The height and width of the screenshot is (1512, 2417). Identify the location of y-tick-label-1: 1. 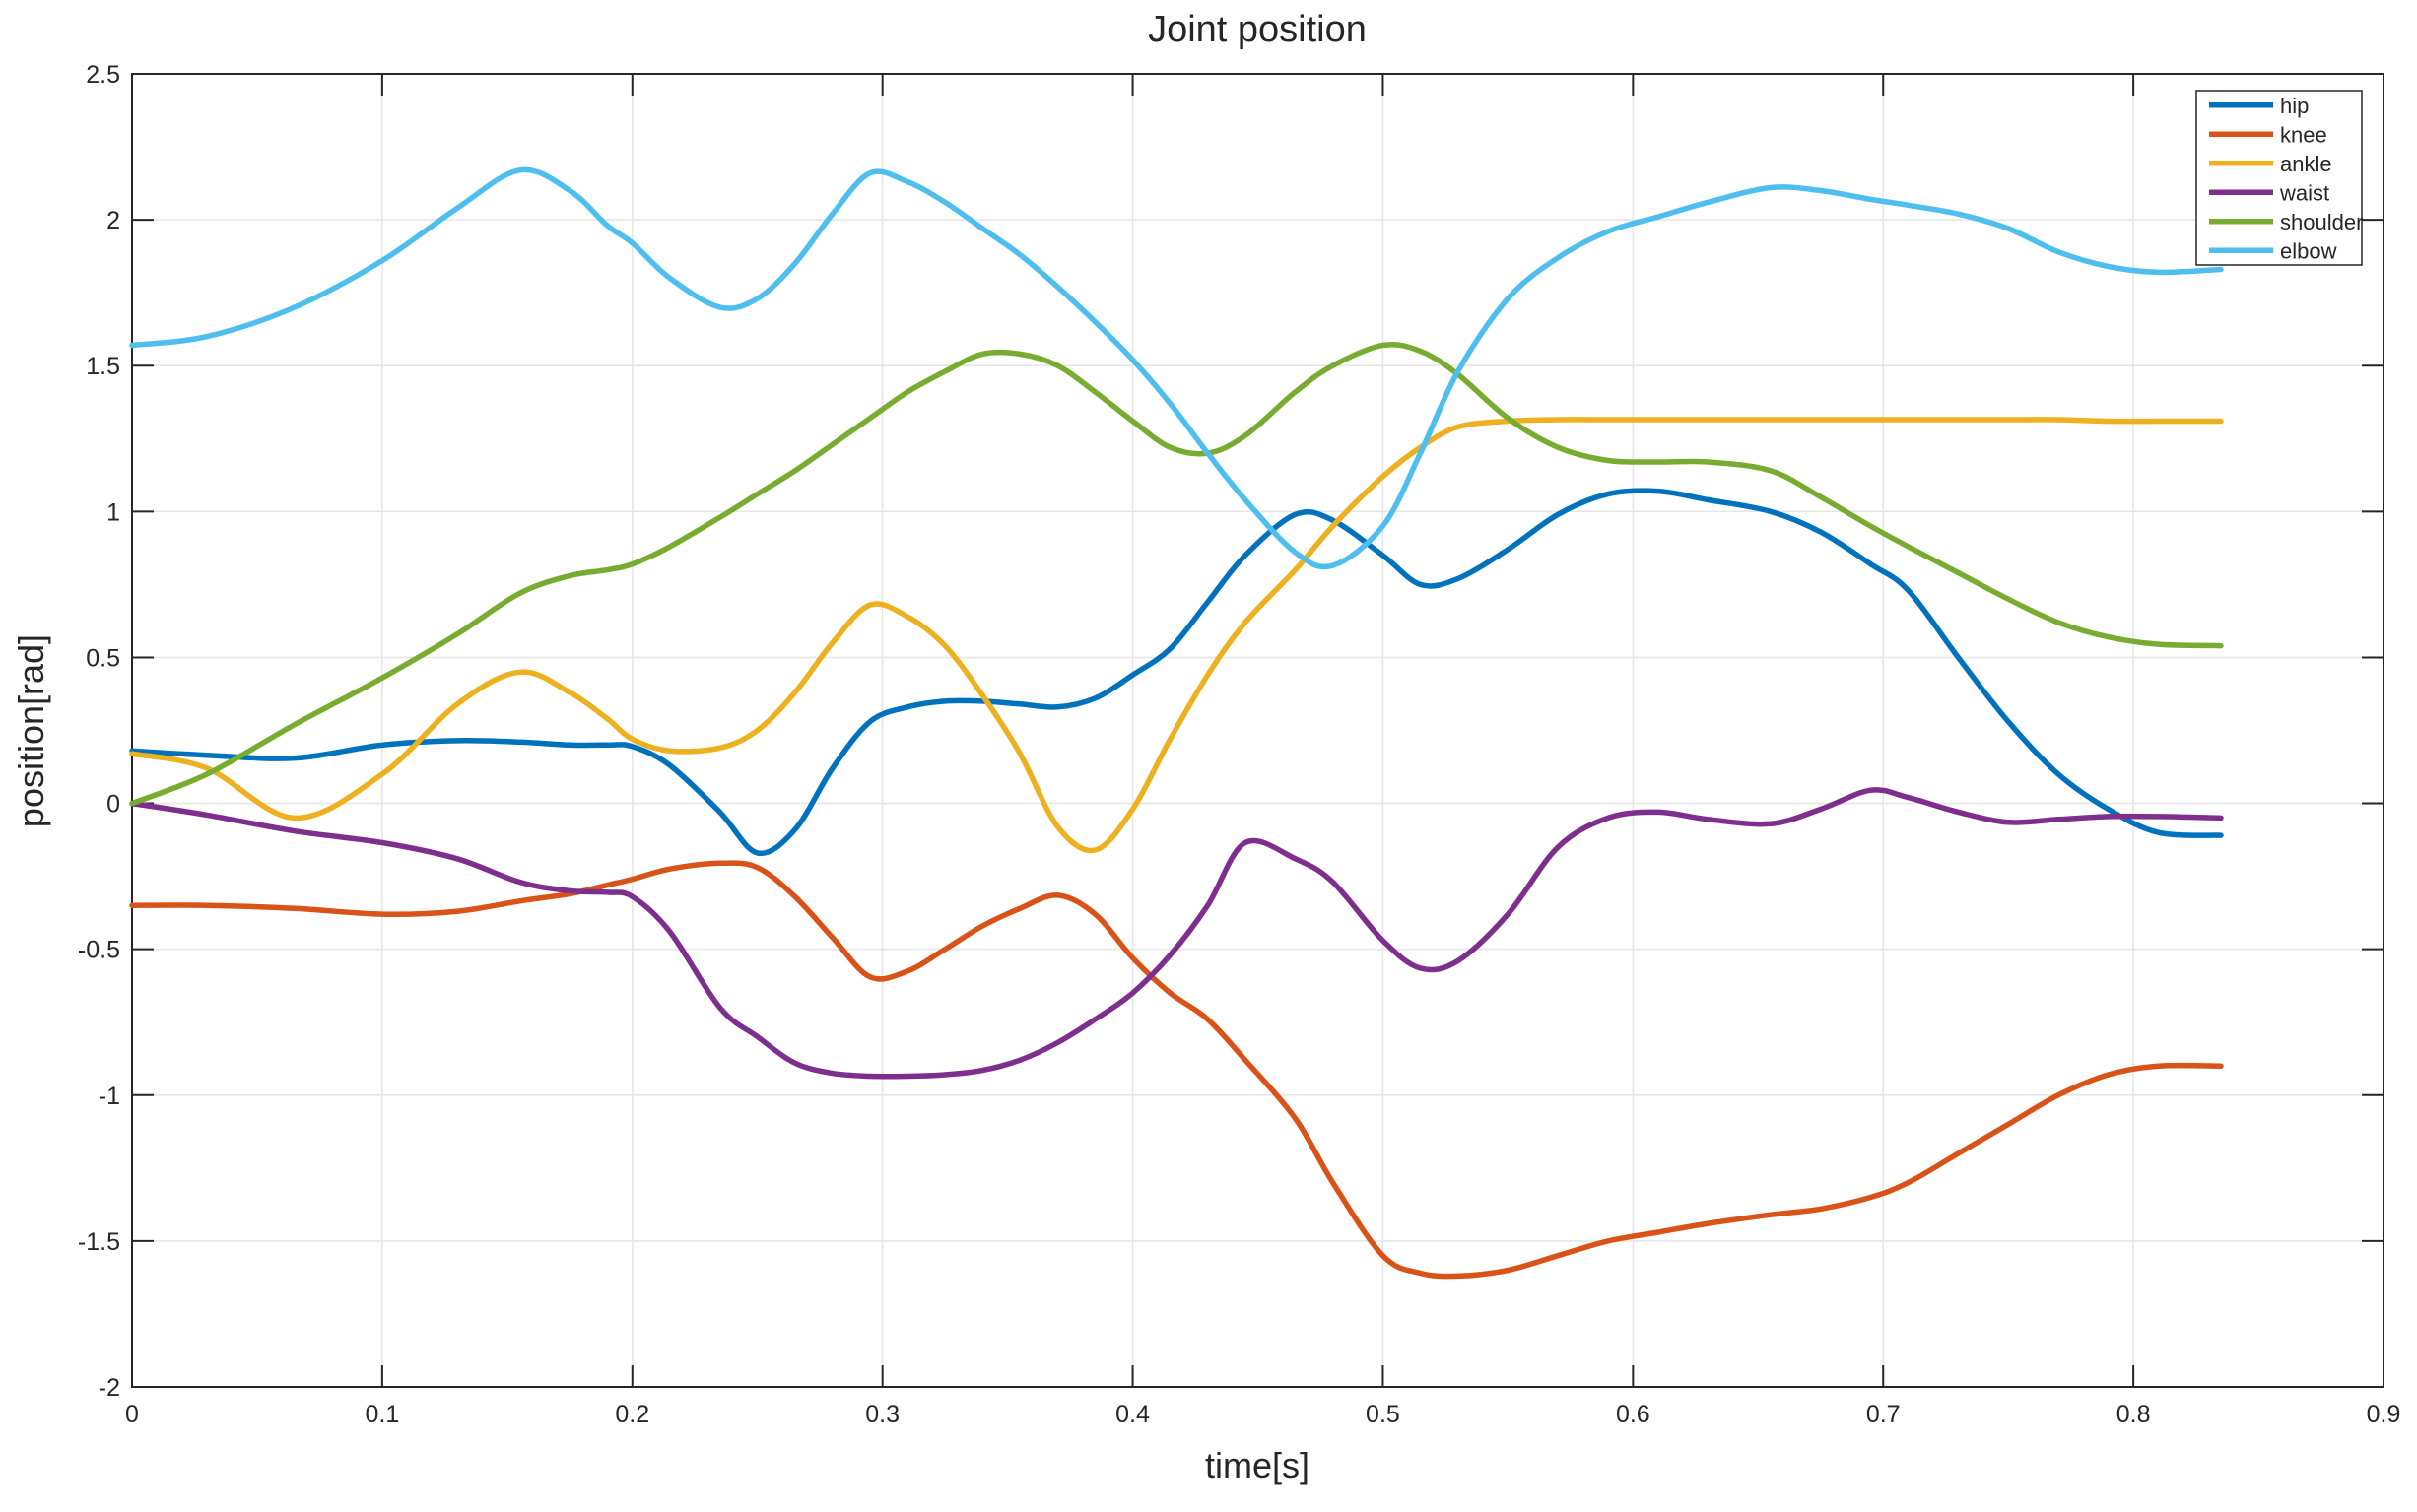
(113, 512).